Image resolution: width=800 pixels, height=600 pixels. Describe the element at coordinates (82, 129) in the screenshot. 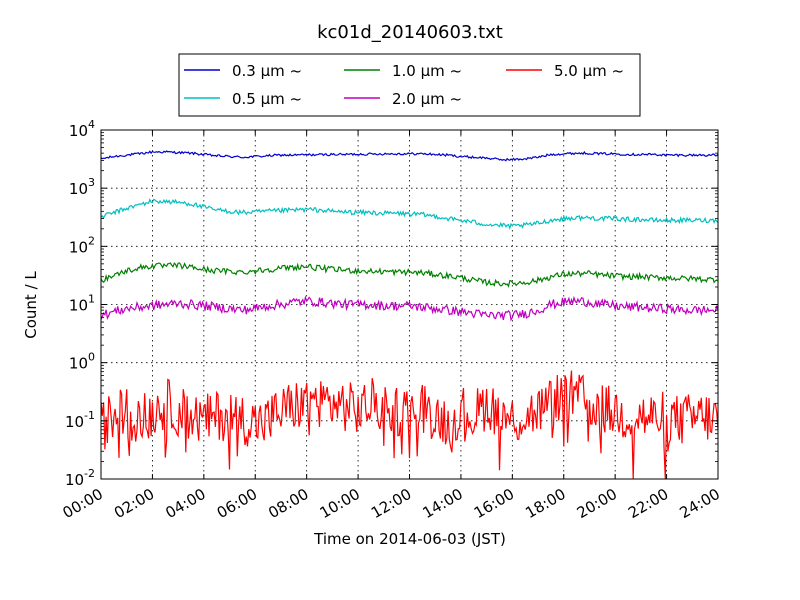

I see `y-tick-label: 10⁴` at that location.